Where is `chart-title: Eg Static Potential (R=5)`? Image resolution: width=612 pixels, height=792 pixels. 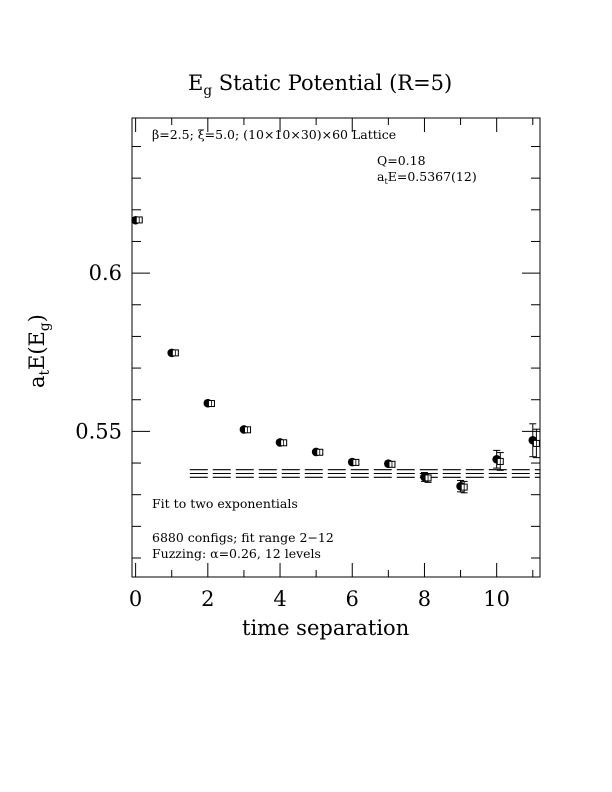 chart-title: Eg Static Potential (R=5) is located at coordinates (320, 84).